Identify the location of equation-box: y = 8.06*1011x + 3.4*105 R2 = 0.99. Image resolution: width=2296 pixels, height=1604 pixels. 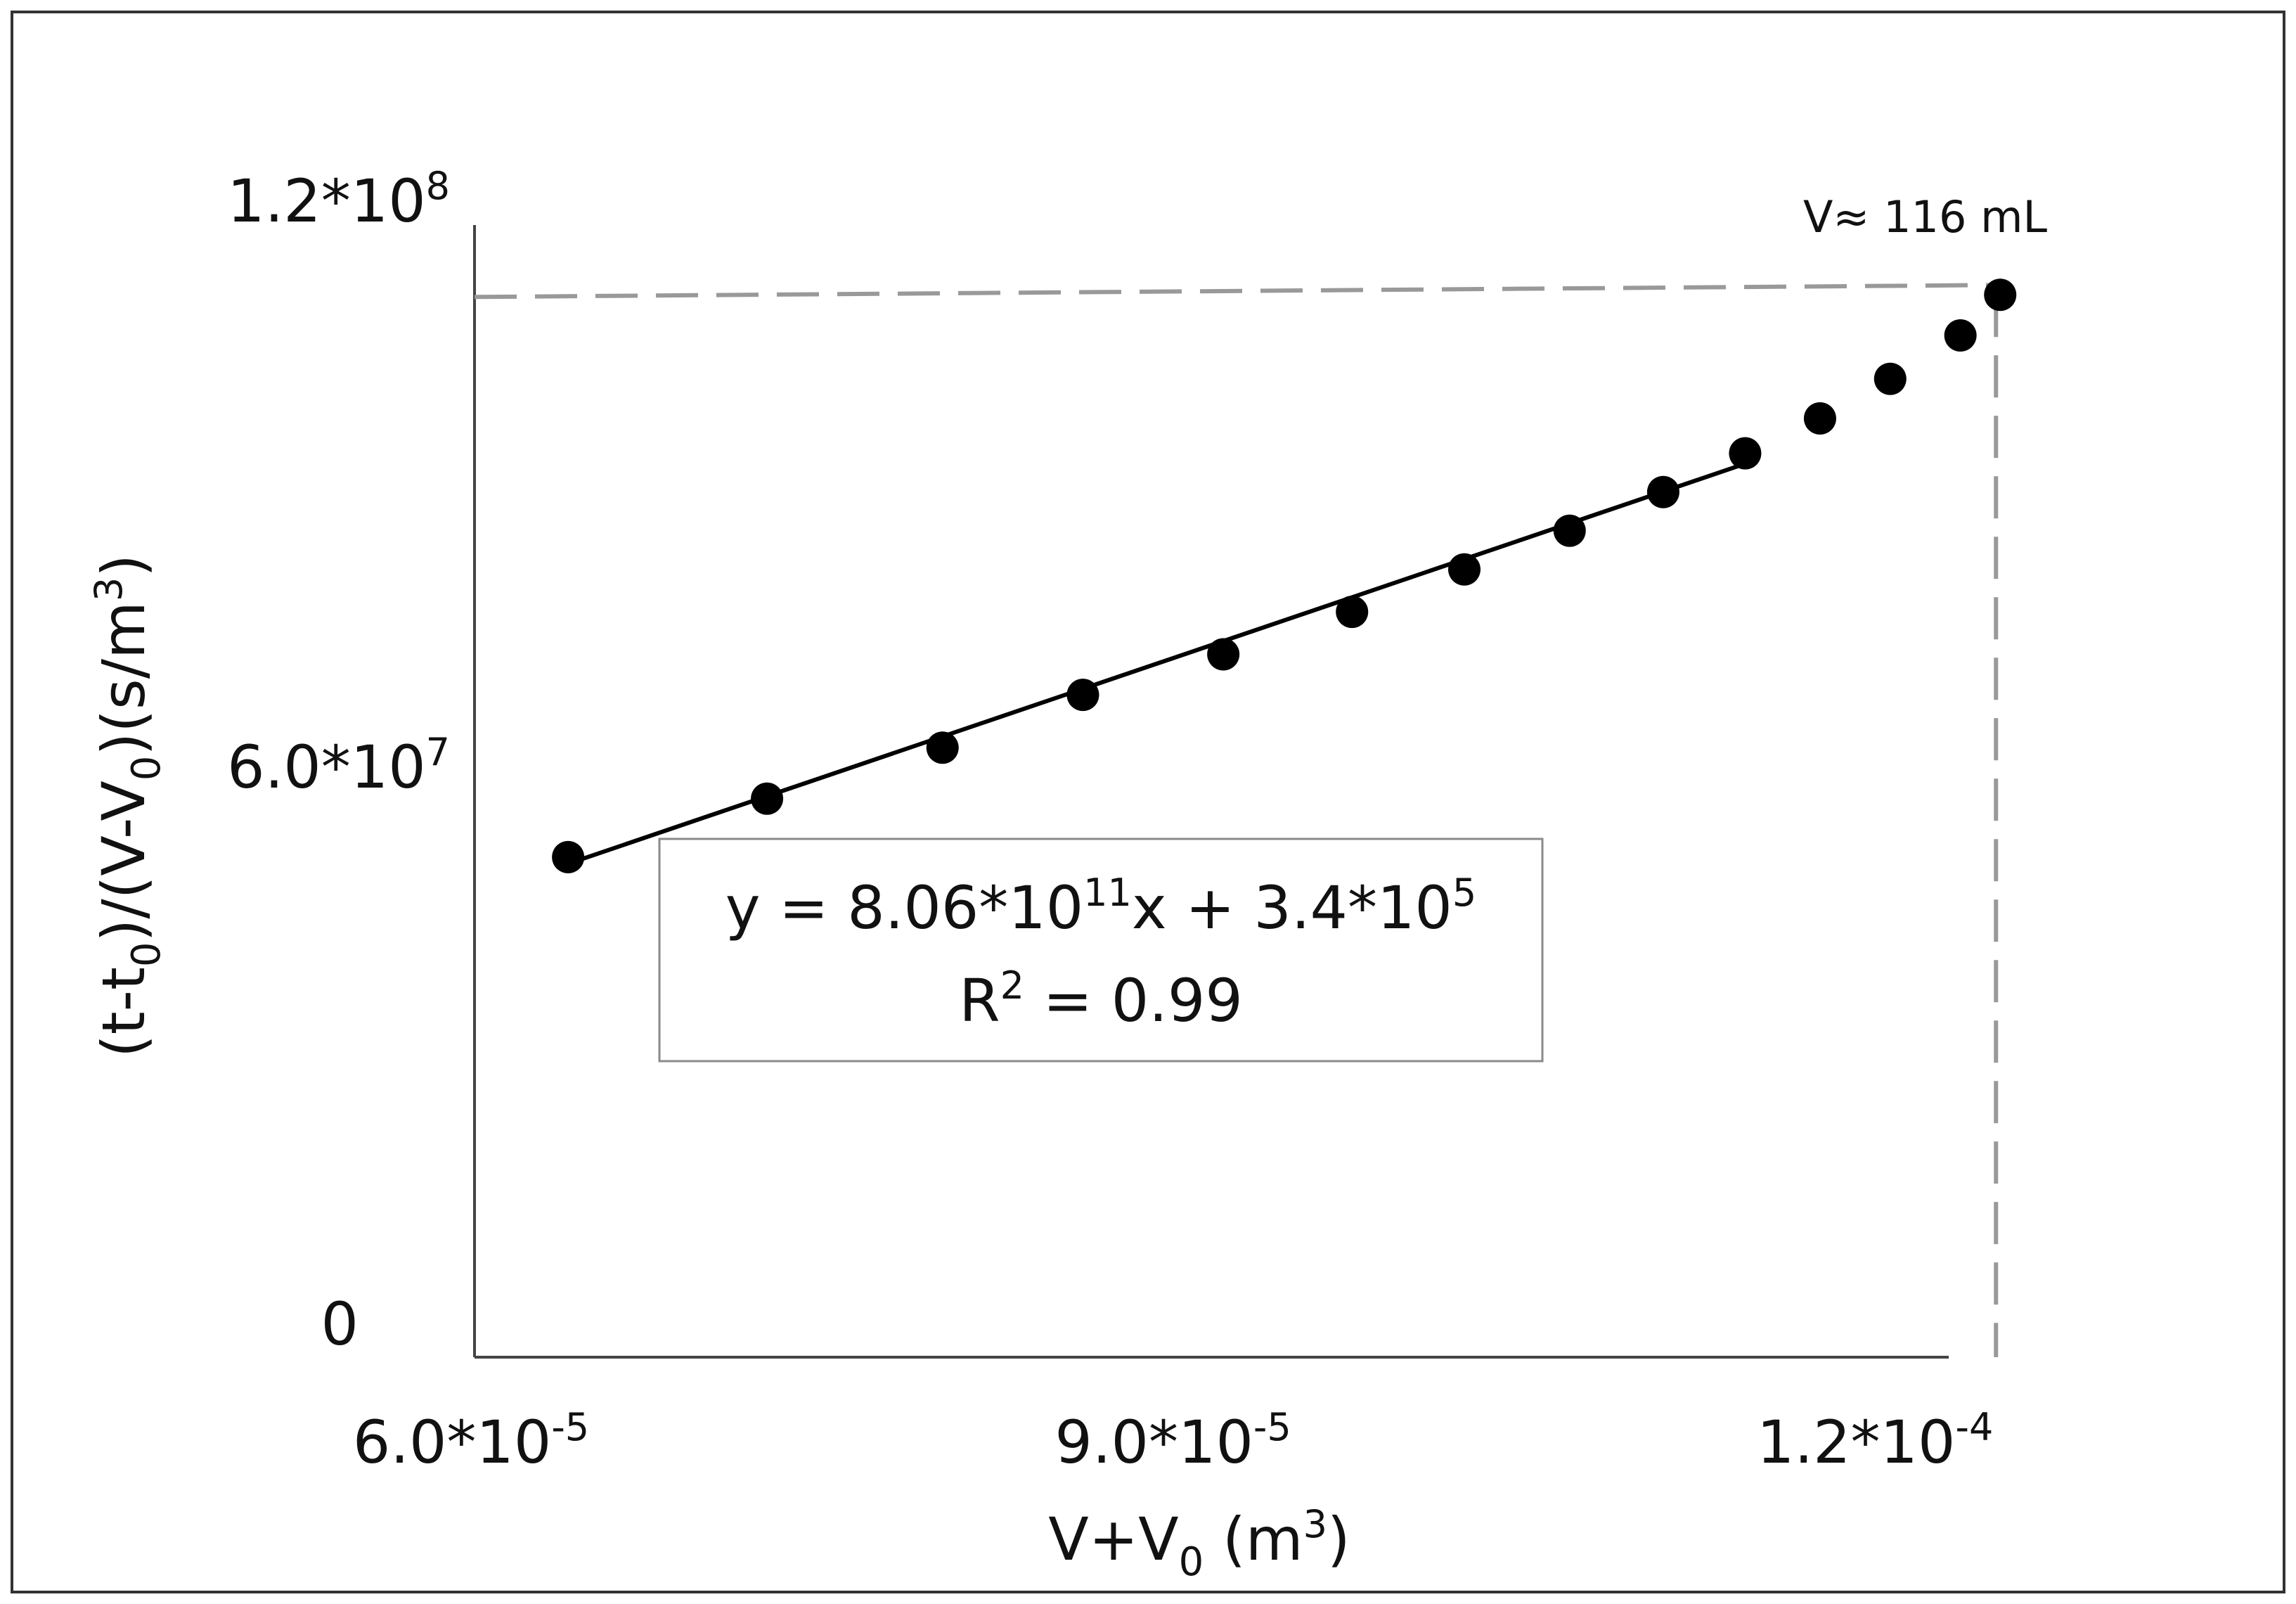
(1101, 951).